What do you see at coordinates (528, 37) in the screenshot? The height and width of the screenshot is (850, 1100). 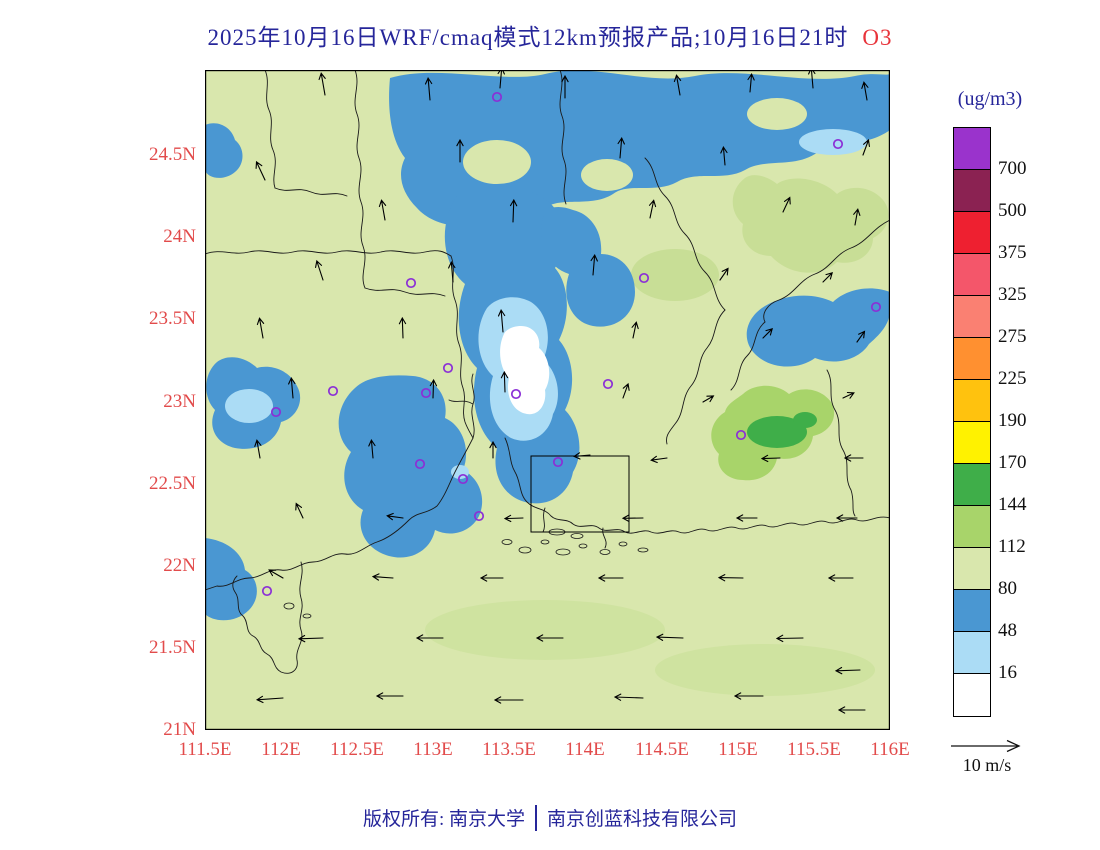 I see `title-text: 2025年10月16日WRF/cmaq模式12km预报产品;10月16日21时` at bounding box center [528, 37].